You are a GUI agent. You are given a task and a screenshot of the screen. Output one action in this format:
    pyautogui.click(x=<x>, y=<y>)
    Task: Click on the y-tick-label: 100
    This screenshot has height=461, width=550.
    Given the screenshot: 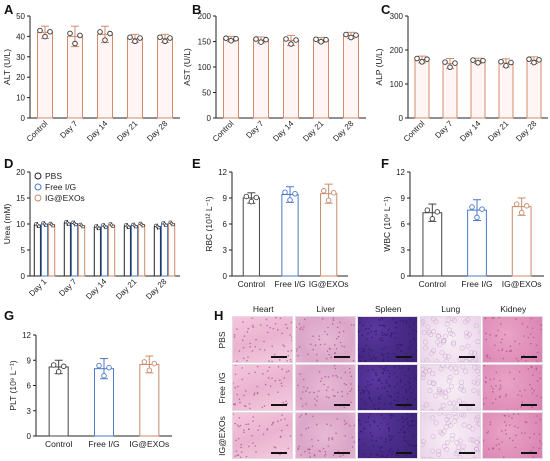 What is the action you would take?
    pyautogui.click(x=205, y=67)
    